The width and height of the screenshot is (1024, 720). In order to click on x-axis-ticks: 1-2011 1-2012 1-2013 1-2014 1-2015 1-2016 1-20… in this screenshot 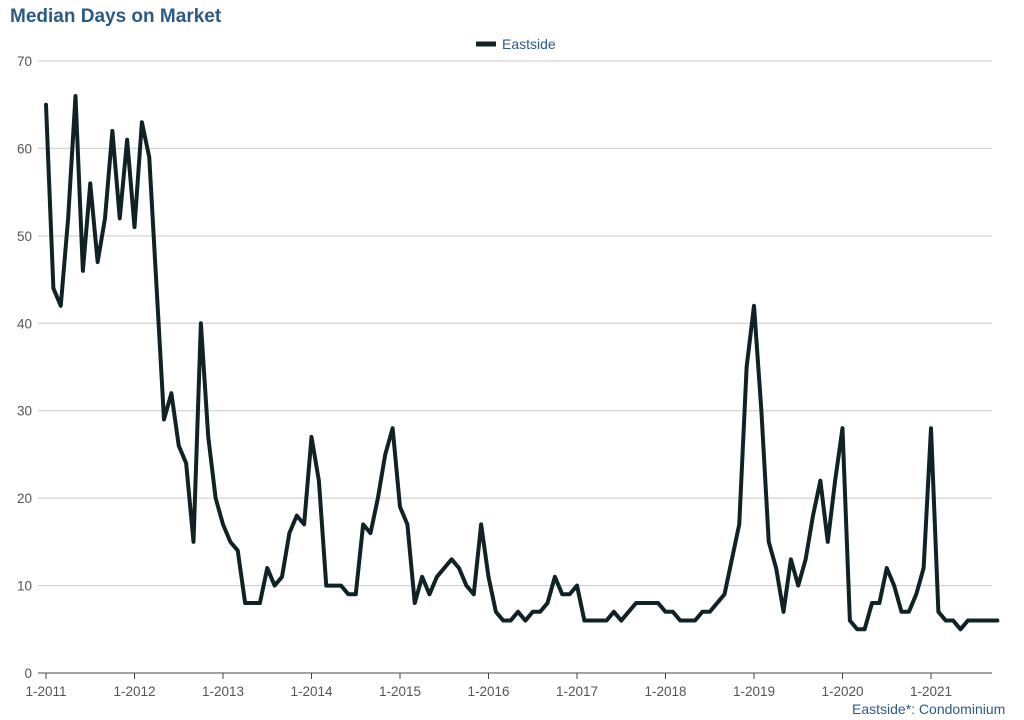, I will do `click(488, 686)`.